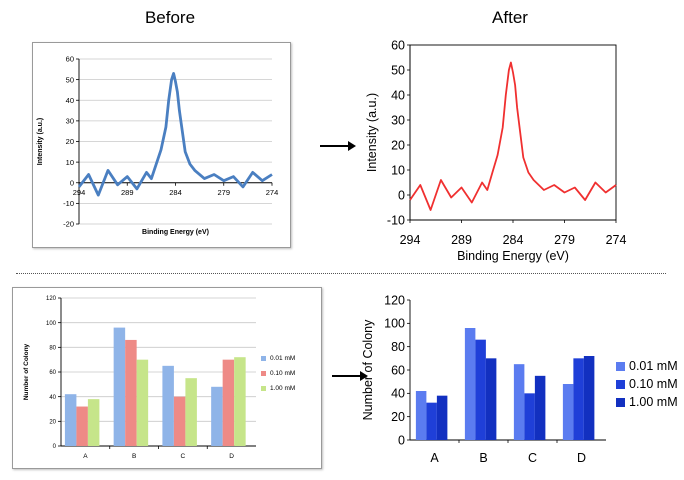  Describe the element at coordinates (170, 17) in the screenshot. I see `before-heading: Before` at that location.